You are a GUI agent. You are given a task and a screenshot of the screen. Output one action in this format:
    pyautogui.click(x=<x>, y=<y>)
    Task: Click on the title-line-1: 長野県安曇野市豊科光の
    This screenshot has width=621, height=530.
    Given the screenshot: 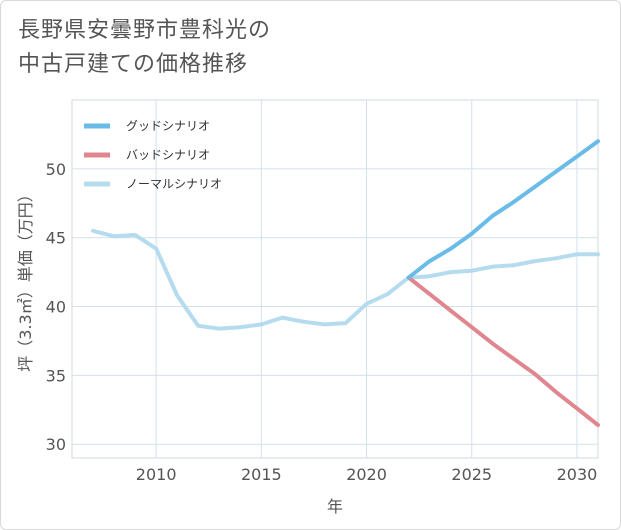 What is the action you would take?
    pyautogui.click(x=145, y=30)
    